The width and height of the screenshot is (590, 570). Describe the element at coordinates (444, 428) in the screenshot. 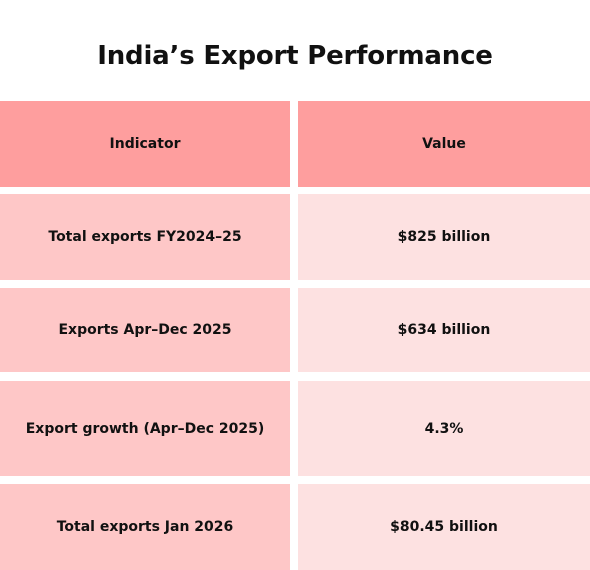

I see `value-cell: 4.3%` at that location.